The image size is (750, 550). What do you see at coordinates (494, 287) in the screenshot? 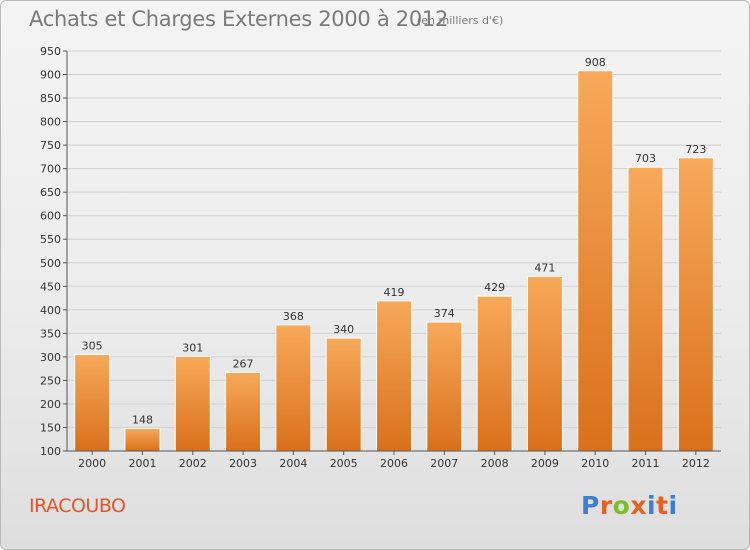
I see `data-label-2008: 429` at bounding box center [494, 287].